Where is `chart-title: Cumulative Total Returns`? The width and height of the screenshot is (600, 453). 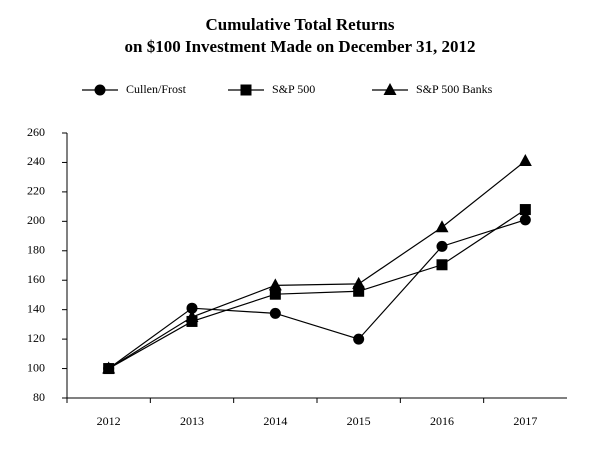
chart-title: Cumulative Total Returns is located at coordinates (300, 24).